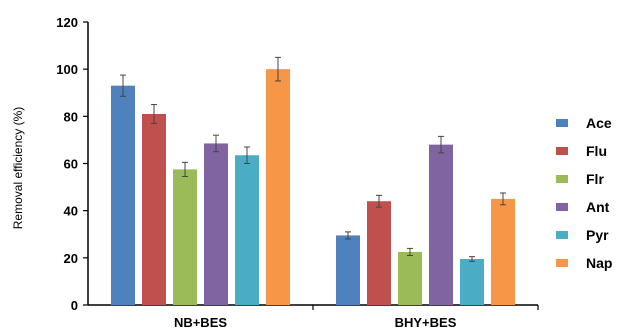 The image size is (621, 332). Describe the element at coordinates (71, 116) in the screenshot. I see `y-tick-label: 80` at that location.